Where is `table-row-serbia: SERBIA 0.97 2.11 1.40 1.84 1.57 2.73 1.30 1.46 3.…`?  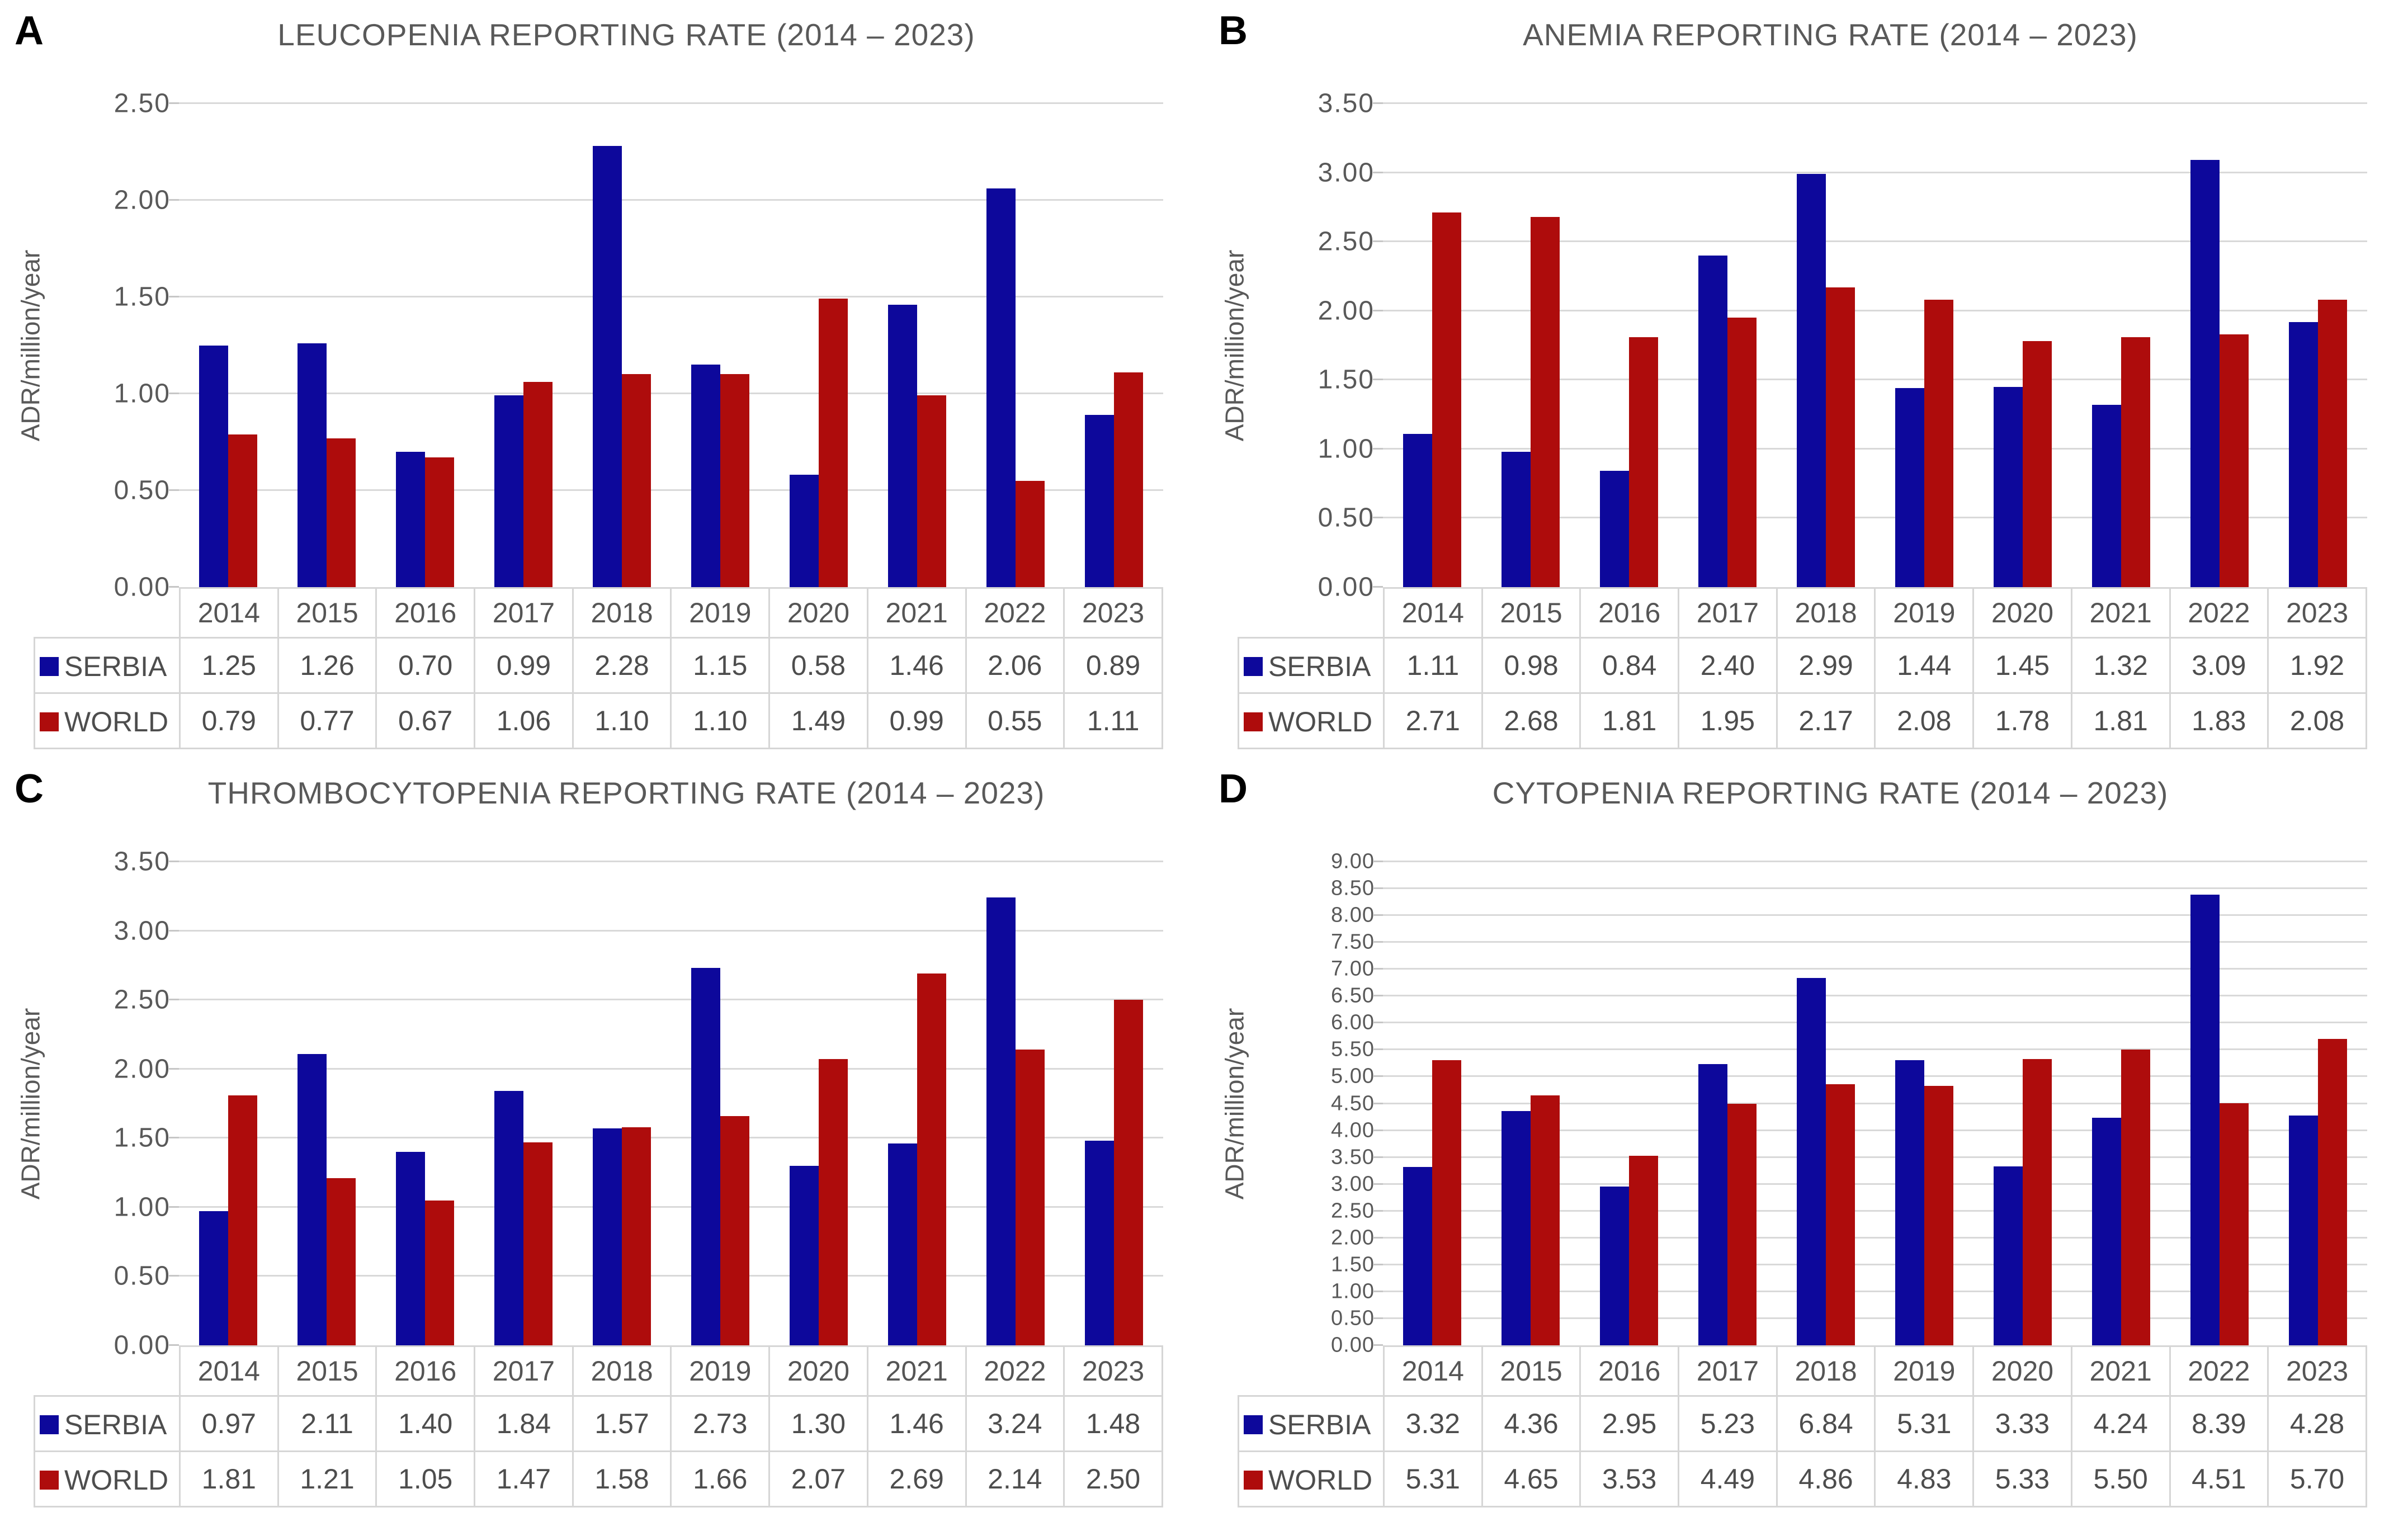
table-row-serbia: SERBIA 0.97 2.11 1.40 1.84 1.57 2.73 1.30 1.46 3.… is located at coordinates (598, 1423).